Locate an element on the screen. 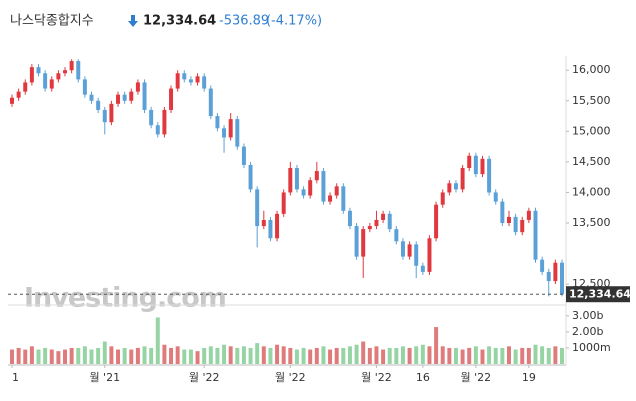  x-tick-label: 1 is located at coordinates (15, 377).